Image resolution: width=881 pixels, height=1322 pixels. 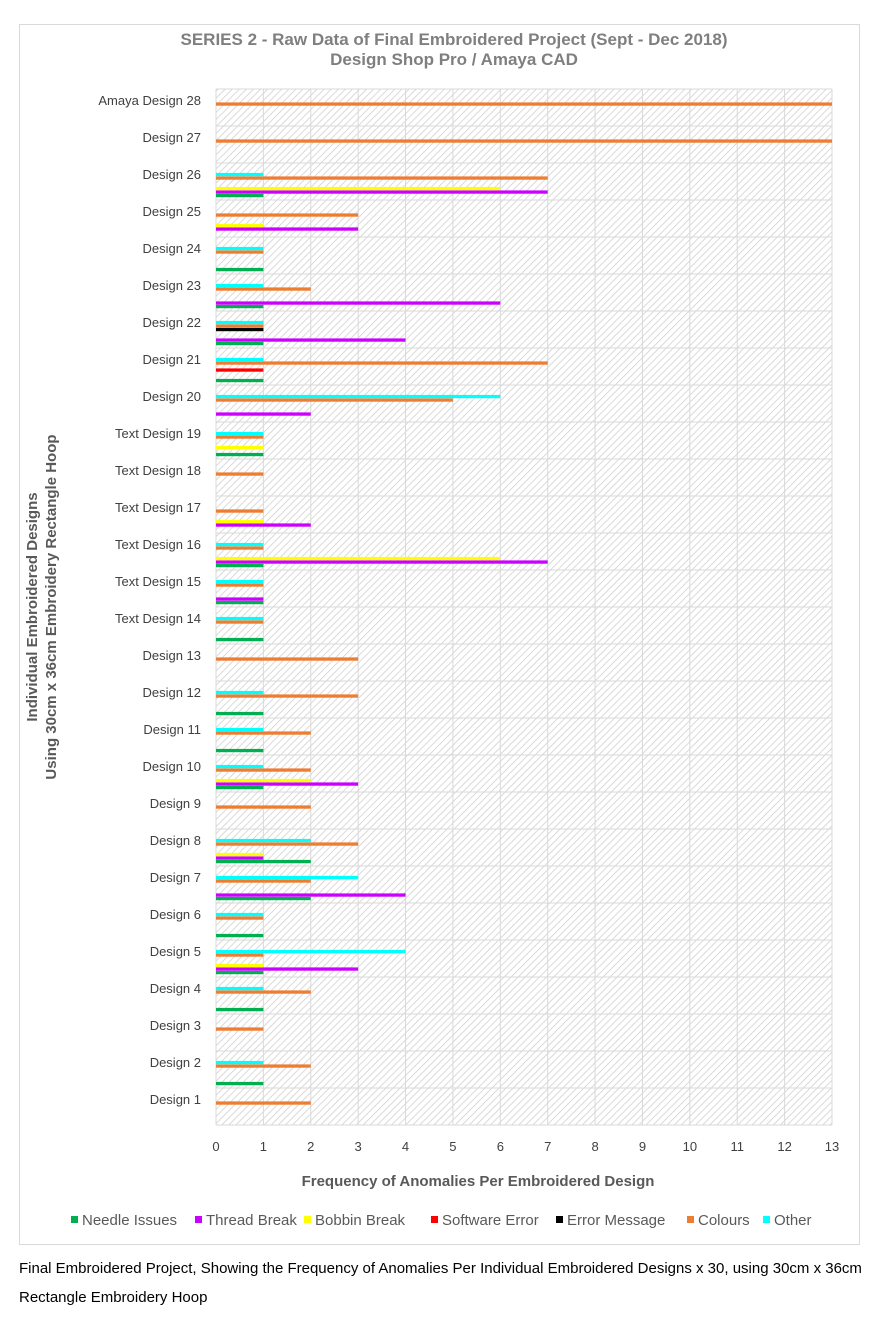 I want to click on category-label: Design 11, so click(x=172, y=729).